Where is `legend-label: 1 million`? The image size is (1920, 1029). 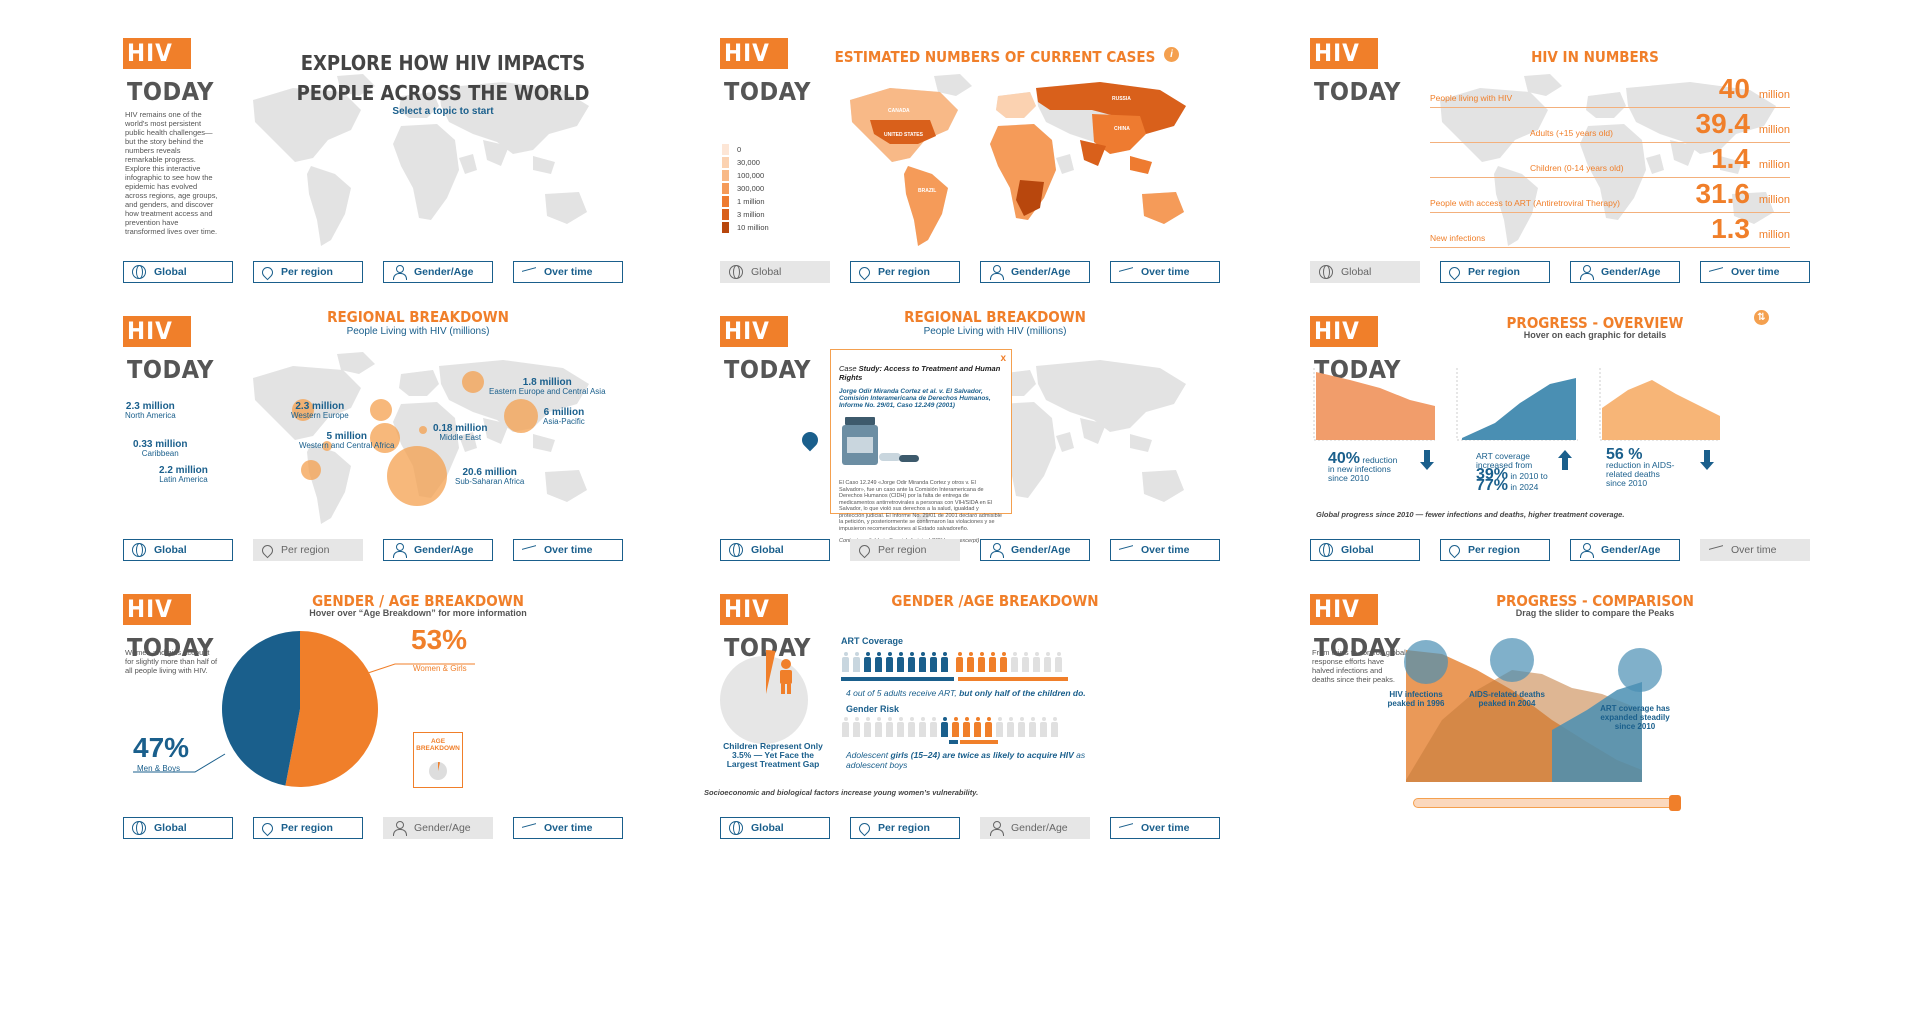 legend-label: 1 million is located at coordinates (751, 201).